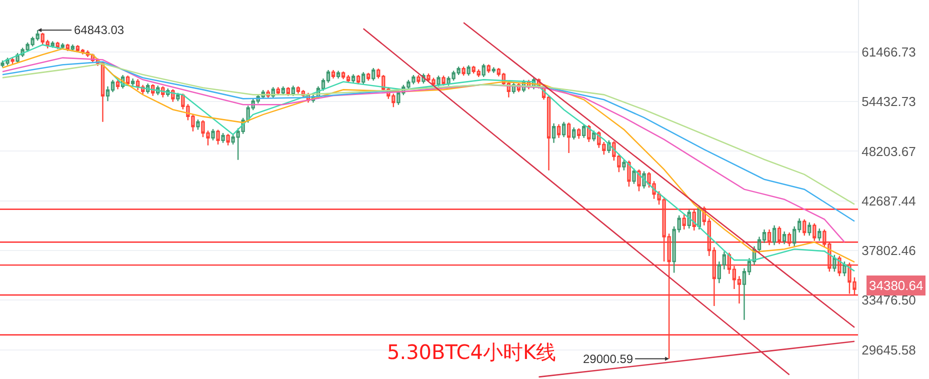  What do you see at coordinates (889, 250) in the screenshot?
I see `y-tick-label: 37802.46` at bounding box center [889, 250].